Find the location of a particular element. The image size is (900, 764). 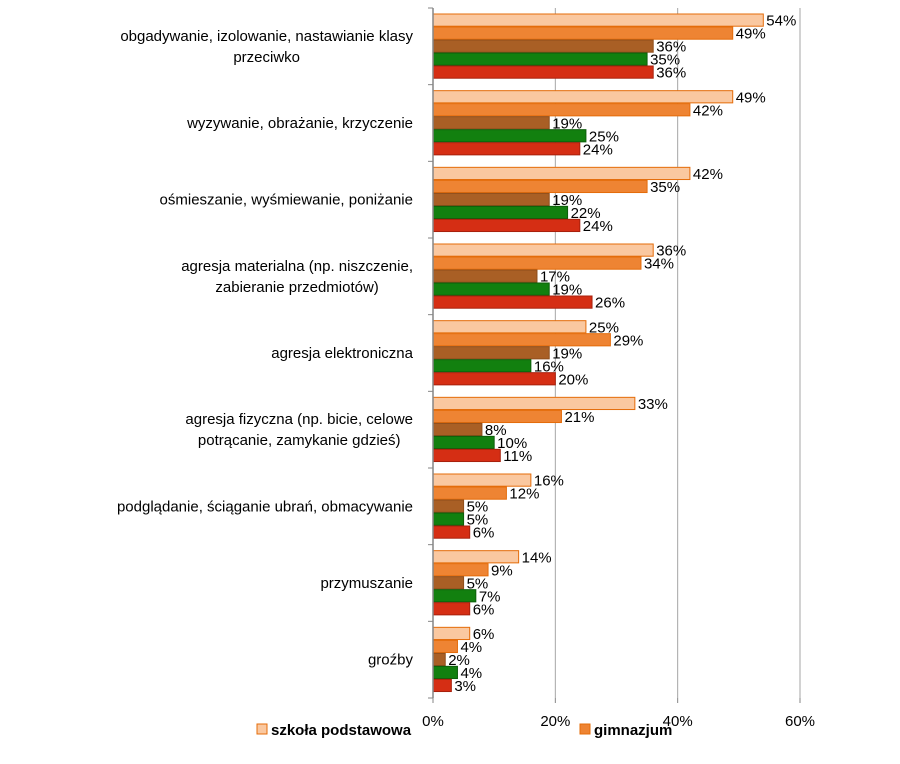

legend-label: szkoła podstawowa is located at coordinates (341, 730).